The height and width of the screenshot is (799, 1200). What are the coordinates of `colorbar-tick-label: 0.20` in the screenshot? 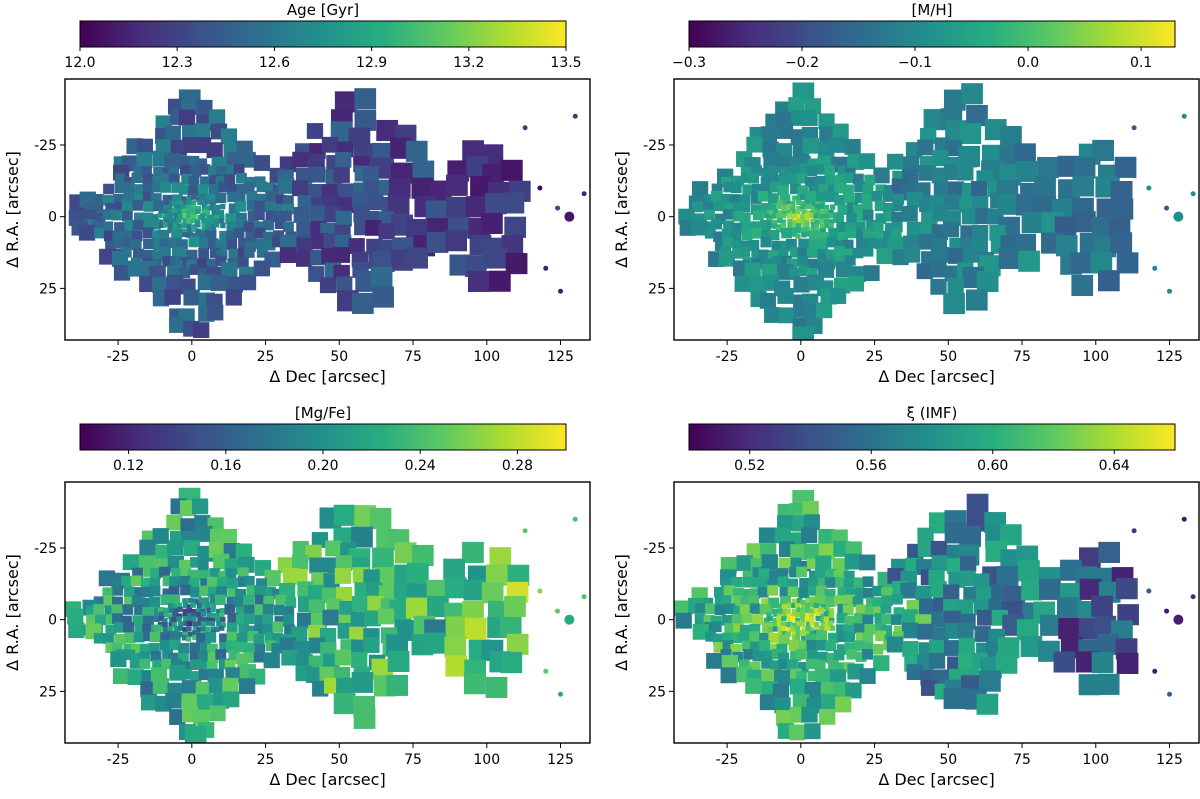 It's located at (322, 466).